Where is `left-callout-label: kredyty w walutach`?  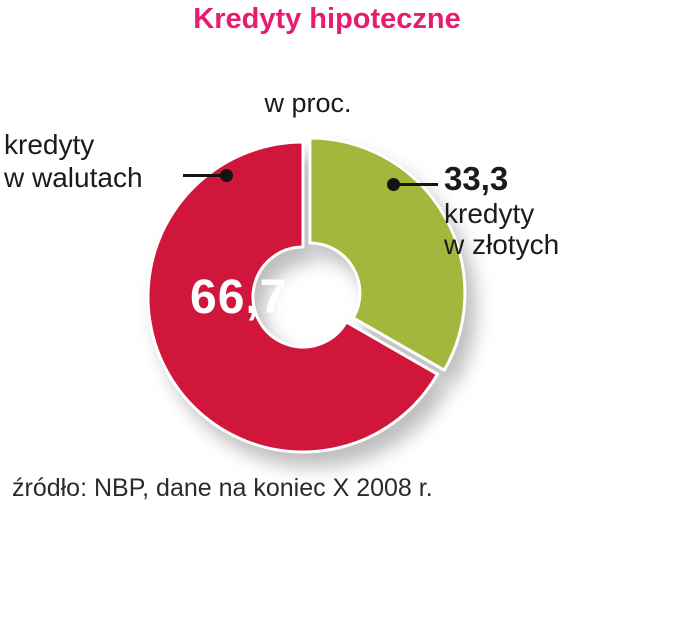 left-callout-label: kredyty w walutach is located at coordinates (73, 161).